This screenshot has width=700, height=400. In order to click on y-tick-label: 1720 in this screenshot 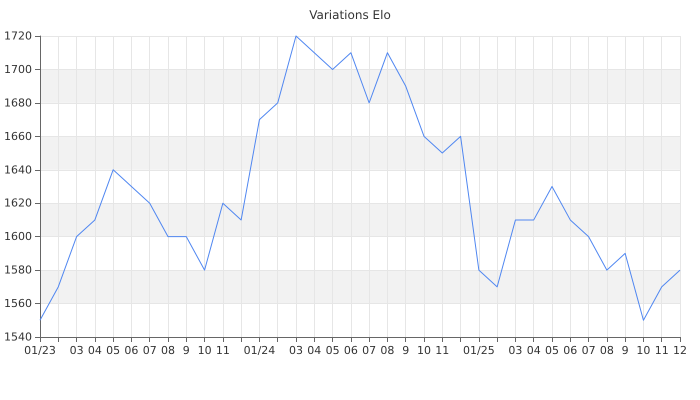, I will do `click(18, 36)`.